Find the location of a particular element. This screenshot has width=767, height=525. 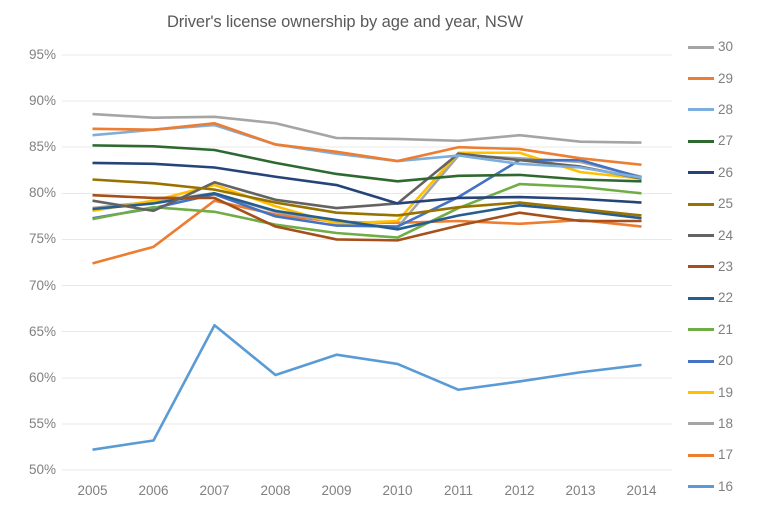

y-axis-tick-label: 90% is located at coordinates (42, 101).